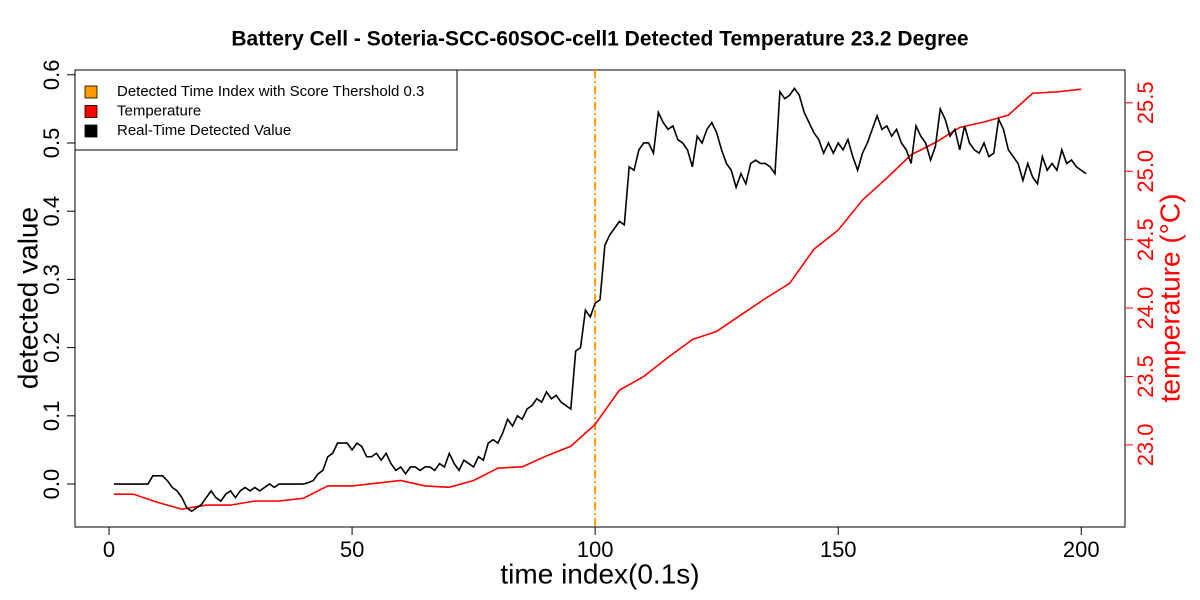 Image resolution: width=1200 pixels, height=600 pixels. What do you see at coordinates (1081, 549) in the screenshot?
I see `x-tick-label: 200` at bounding box center [1081, 549].